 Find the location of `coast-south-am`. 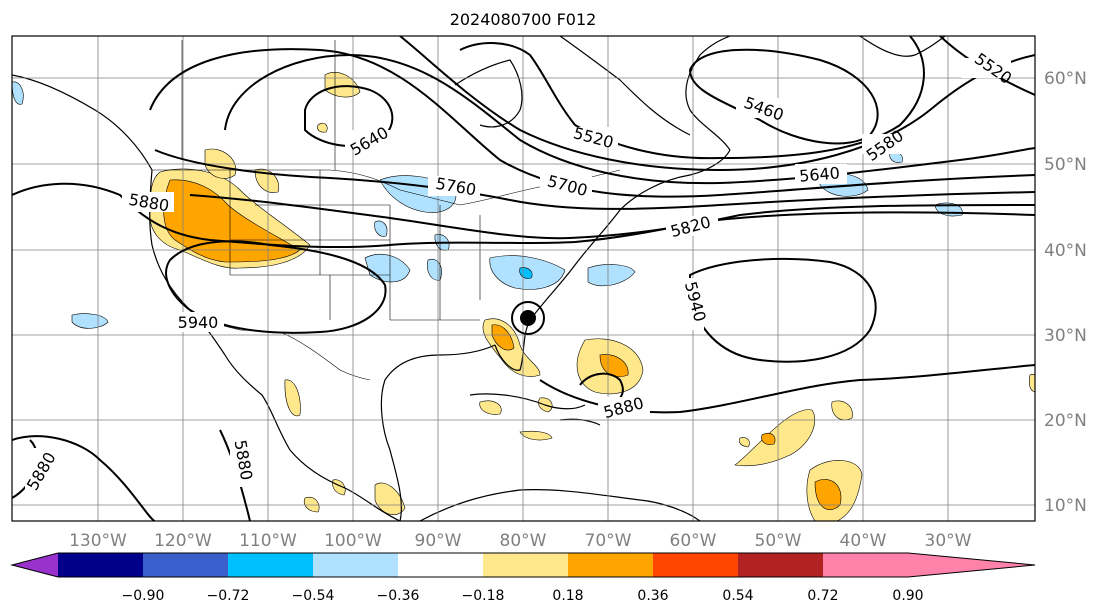

coast-south-am is located at coordinates (560, 505).